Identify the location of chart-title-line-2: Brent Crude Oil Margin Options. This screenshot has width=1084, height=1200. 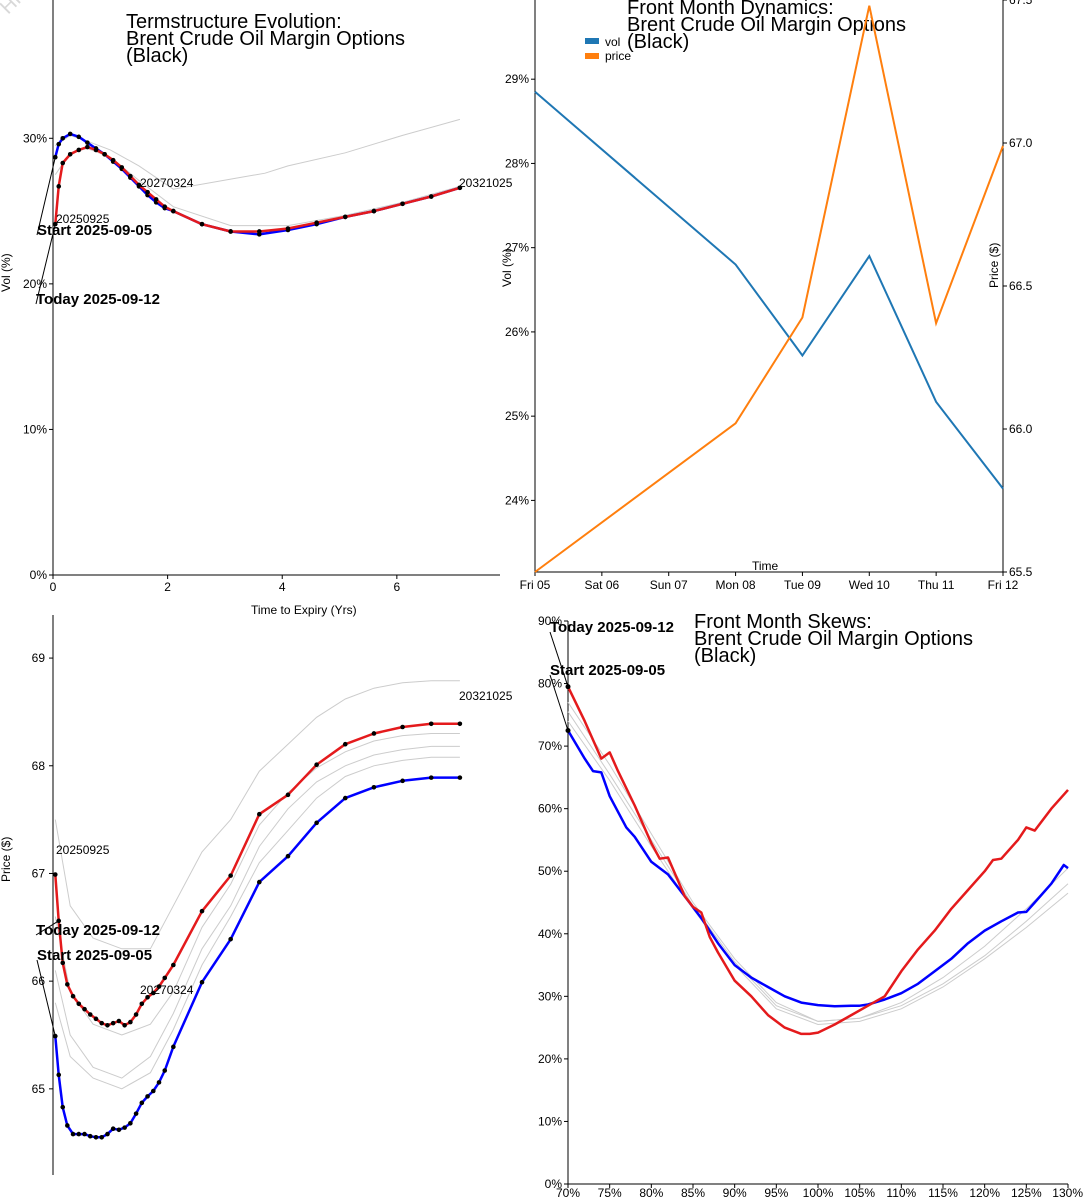
(265, 39).